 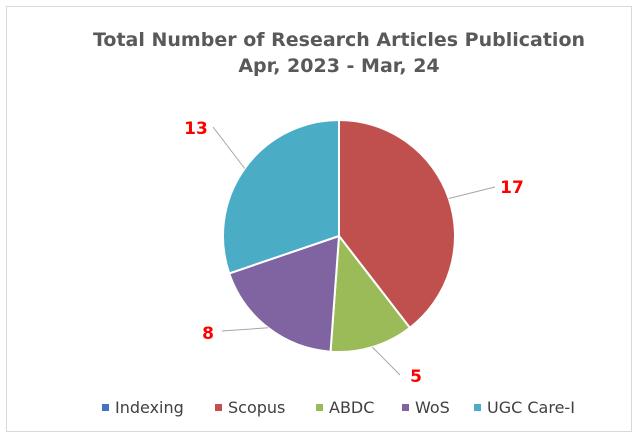 I want to click on legend-label-ugc-care-i: UGC Care-I, so click(x=531, y=407).